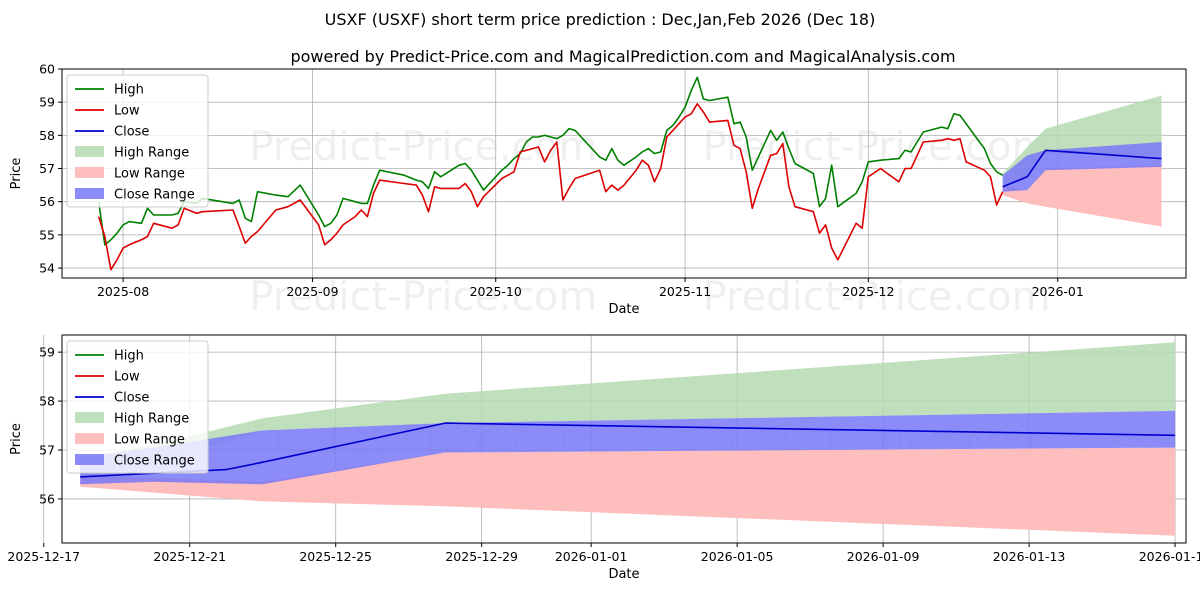 The width and height of the screenshot is (1200, 600). What do you see at coordinates (1082, 141) in the screenshot?
I see `high-range-band` at bounding box center [1082, 141].